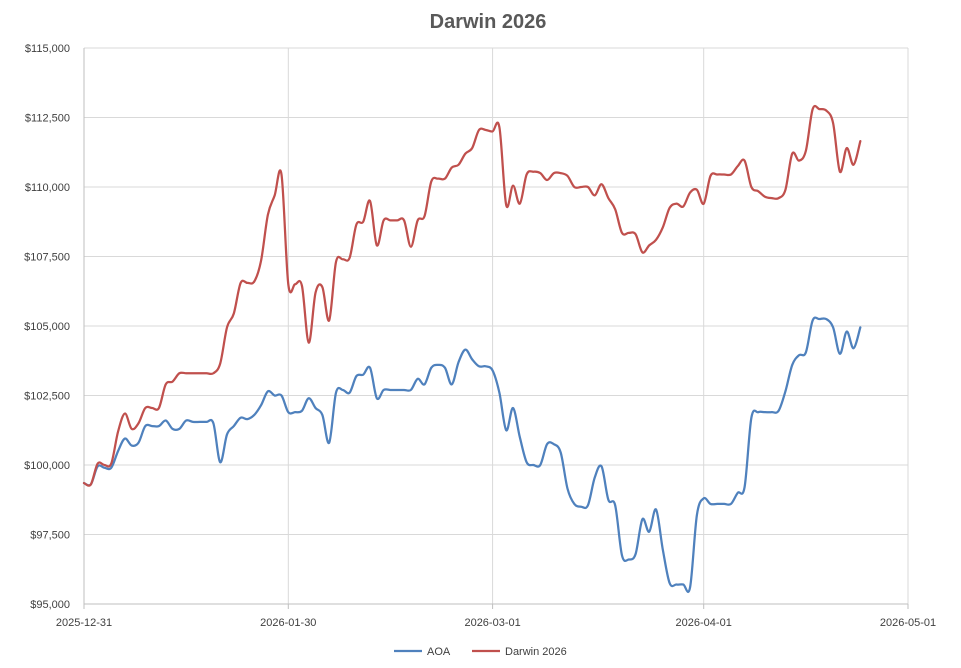 This screenshot has width=961, height=668. What do you see at coordinates (47, 258) in the screenshot?
I see `y-tick-label: $107,500` at bounding box center [47, 258].